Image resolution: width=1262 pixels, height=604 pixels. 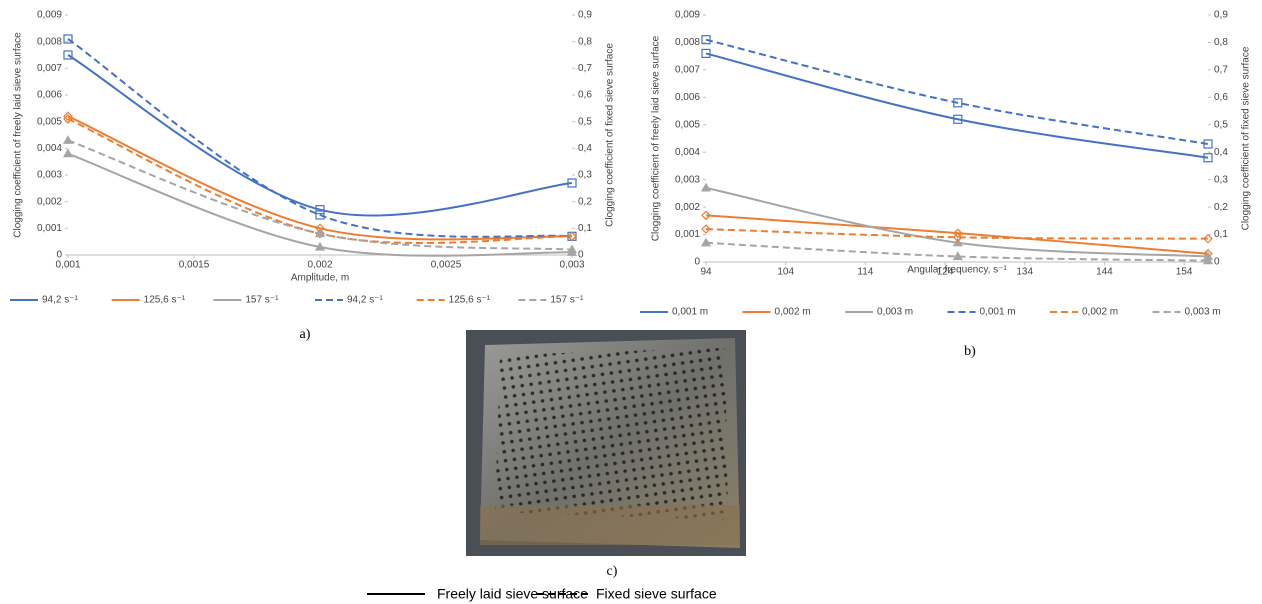 What do you see at coordinates (957, 270) in the screenshot?
I see `x-axis-title: Angular frequency, s⁻¹` at bounding box center [957, 270].